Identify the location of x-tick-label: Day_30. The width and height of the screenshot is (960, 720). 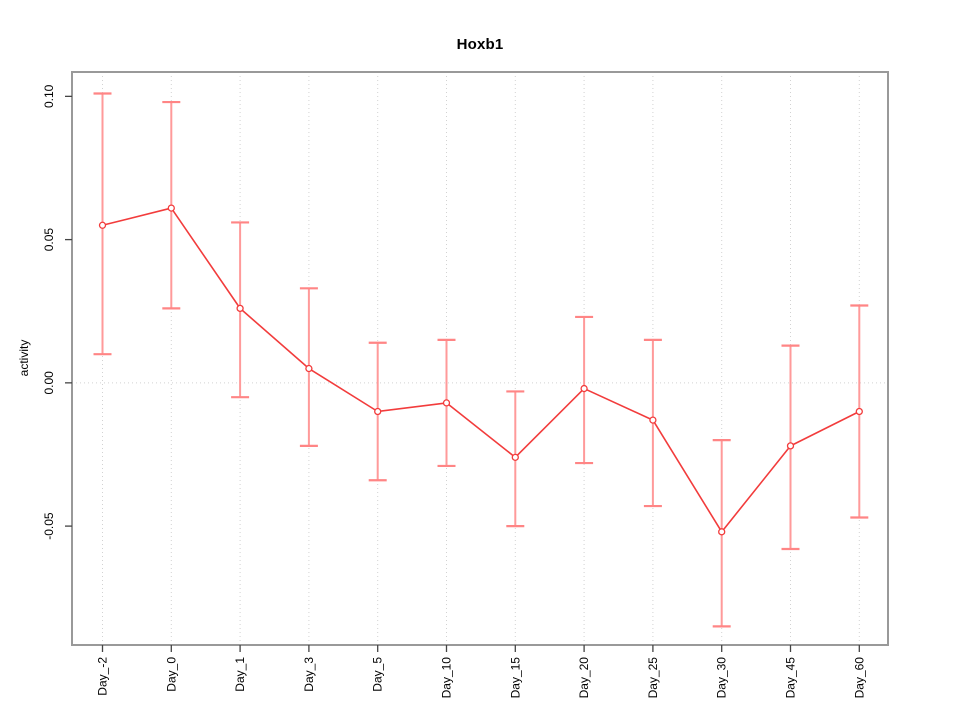
(722, 678).